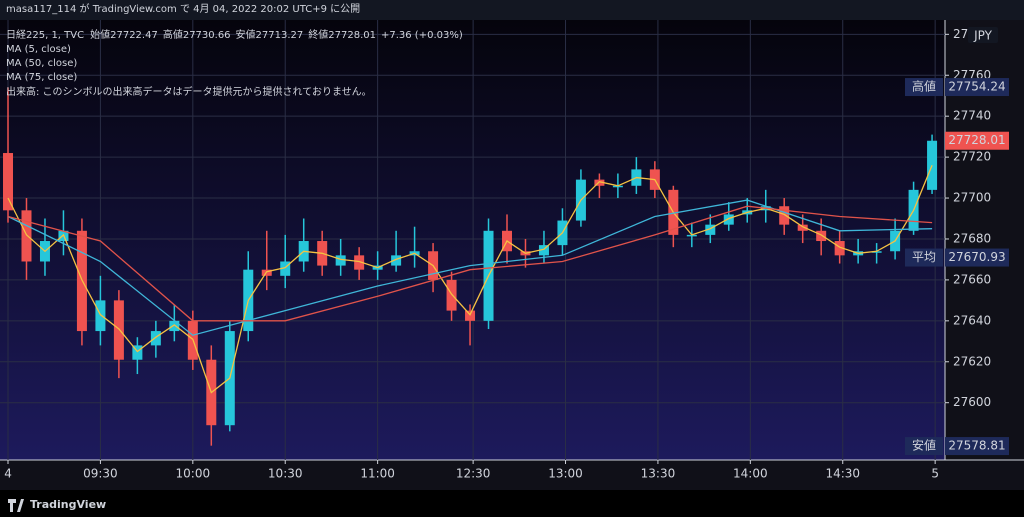  What do you see at coordinates (100, 34) in the screenshot?
I see `legend-field-label: 始値` at bounding box center [100, 34].